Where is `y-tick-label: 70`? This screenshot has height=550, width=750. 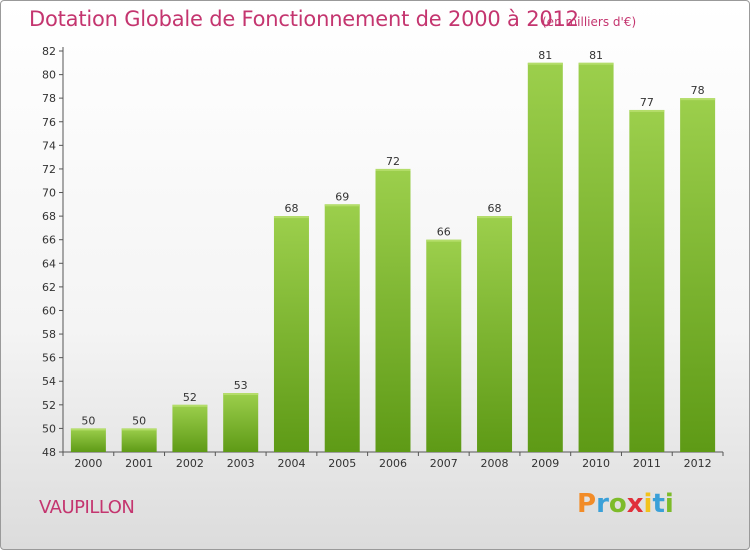
y-tick-label: 70 is located at coordinates (49, 193).